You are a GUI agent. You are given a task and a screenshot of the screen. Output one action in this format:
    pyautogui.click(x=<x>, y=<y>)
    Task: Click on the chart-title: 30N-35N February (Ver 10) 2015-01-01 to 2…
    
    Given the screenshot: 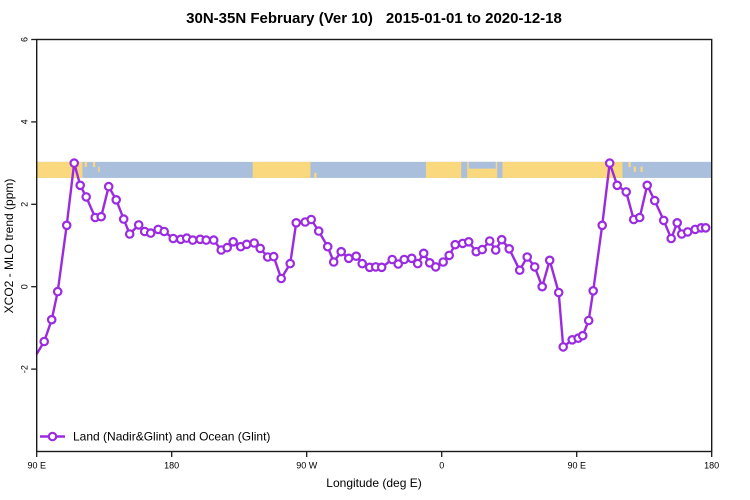 What is the action you would take?
    pyautogui.click(x=374, y=18)
    